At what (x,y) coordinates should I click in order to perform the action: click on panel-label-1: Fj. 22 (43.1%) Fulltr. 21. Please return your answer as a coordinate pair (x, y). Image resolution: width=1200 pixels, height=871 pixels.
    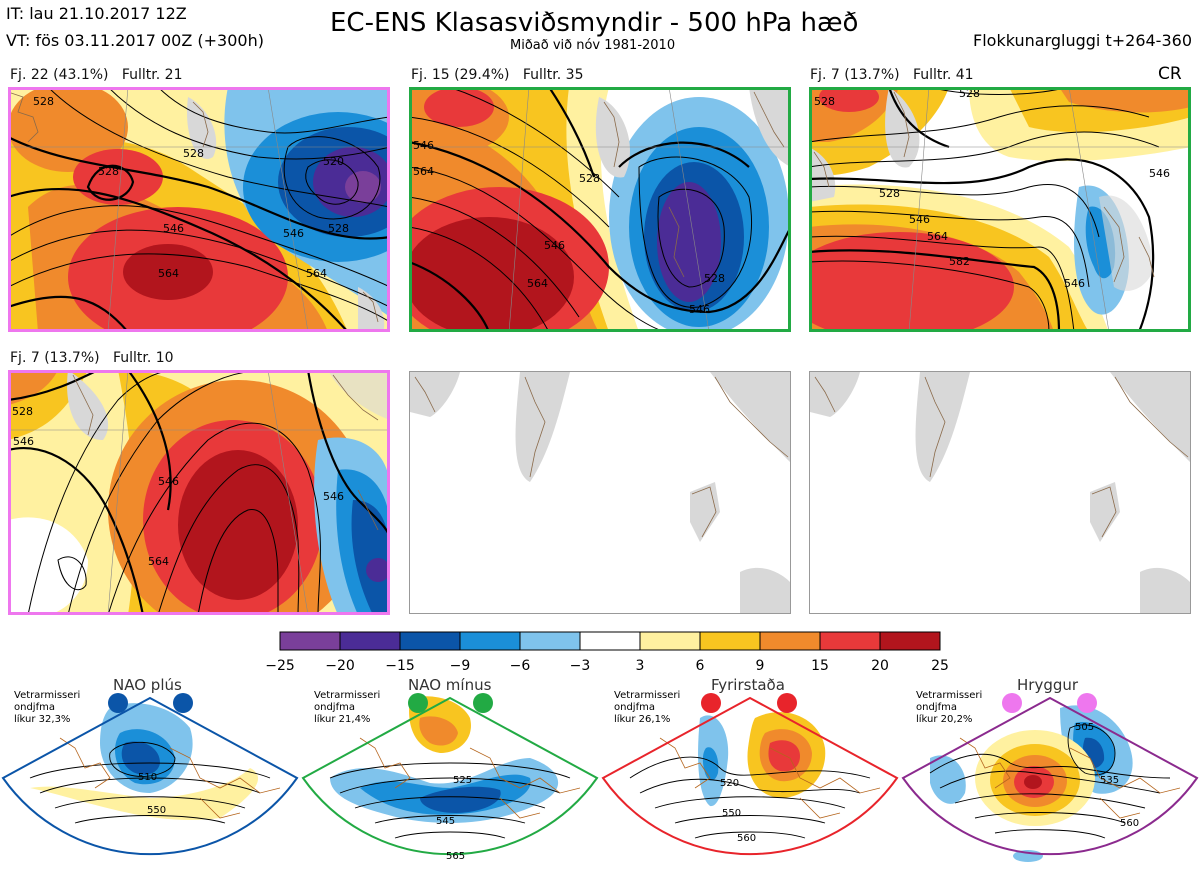
    Looking at the image, I should click on (96, 75).